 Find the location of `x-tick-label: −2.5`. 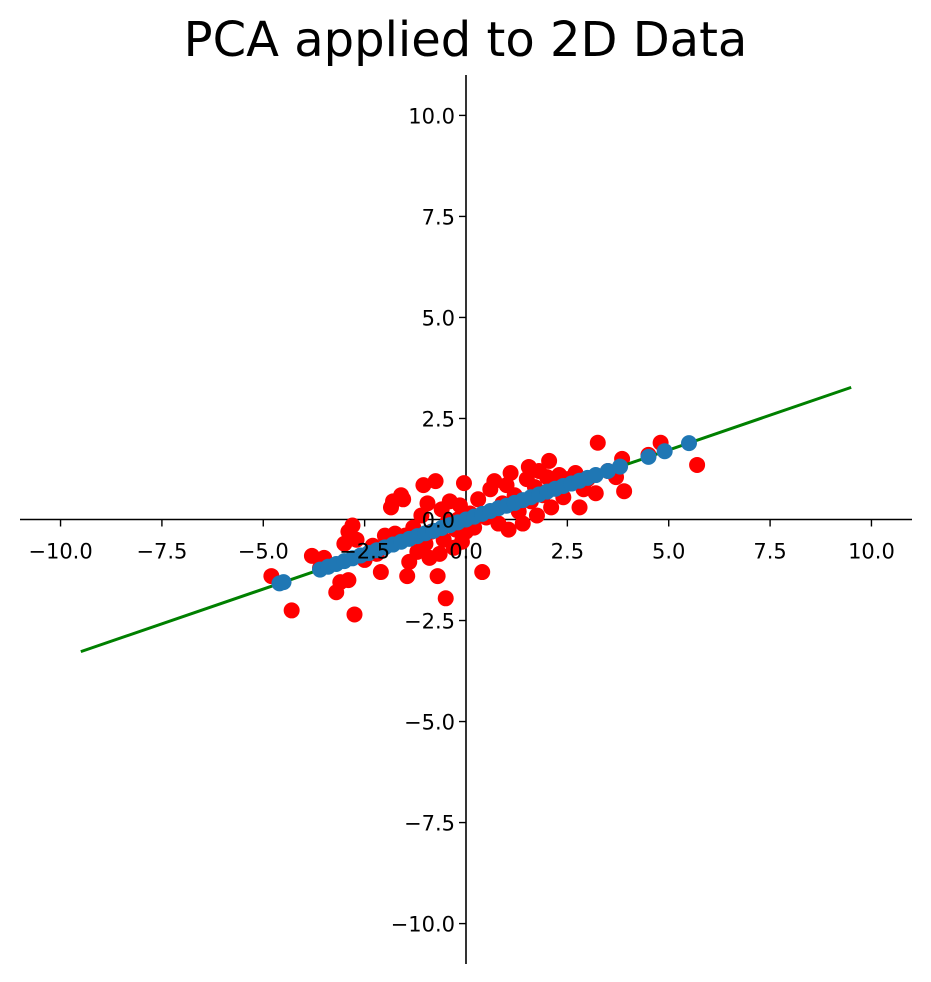

x-tick-label: −2.5 is located at coordinates (364, 552).